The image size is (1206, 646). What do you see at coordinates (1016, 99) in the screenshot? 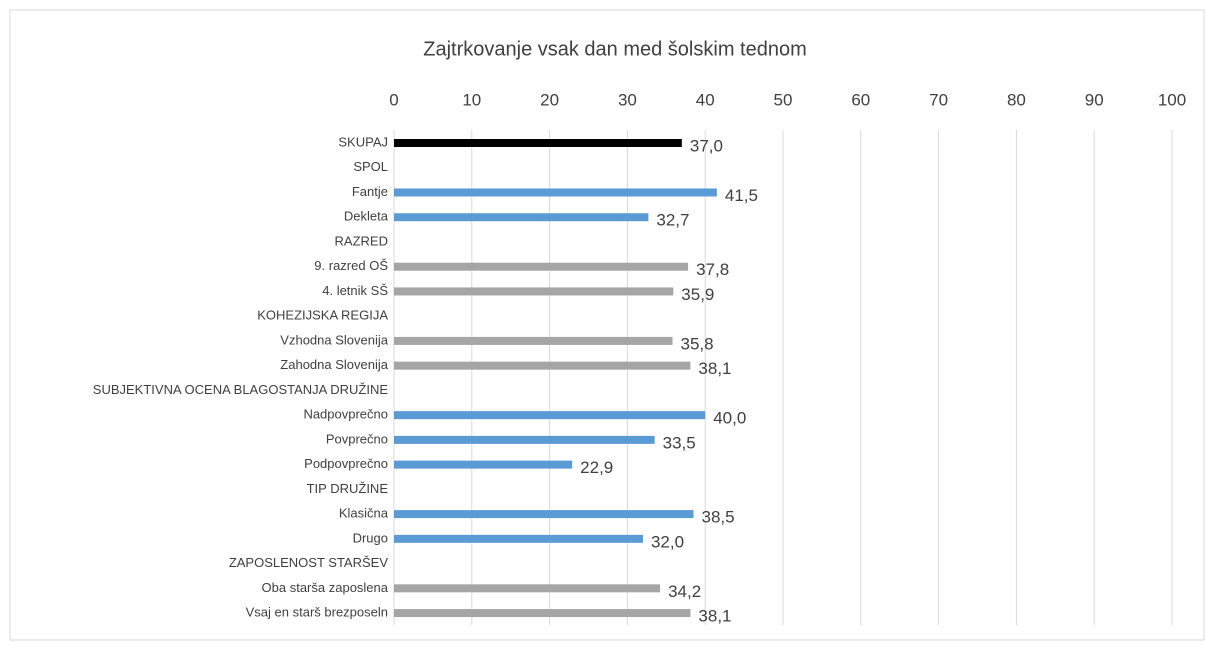
I see `x-tick-label: 80` at bounding box center [1016, 99].